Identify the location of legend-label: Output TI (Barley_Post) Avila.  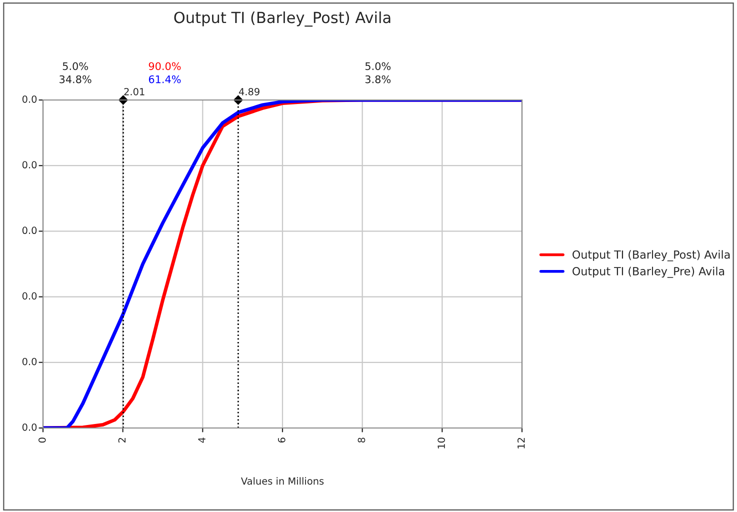
(651, 256).